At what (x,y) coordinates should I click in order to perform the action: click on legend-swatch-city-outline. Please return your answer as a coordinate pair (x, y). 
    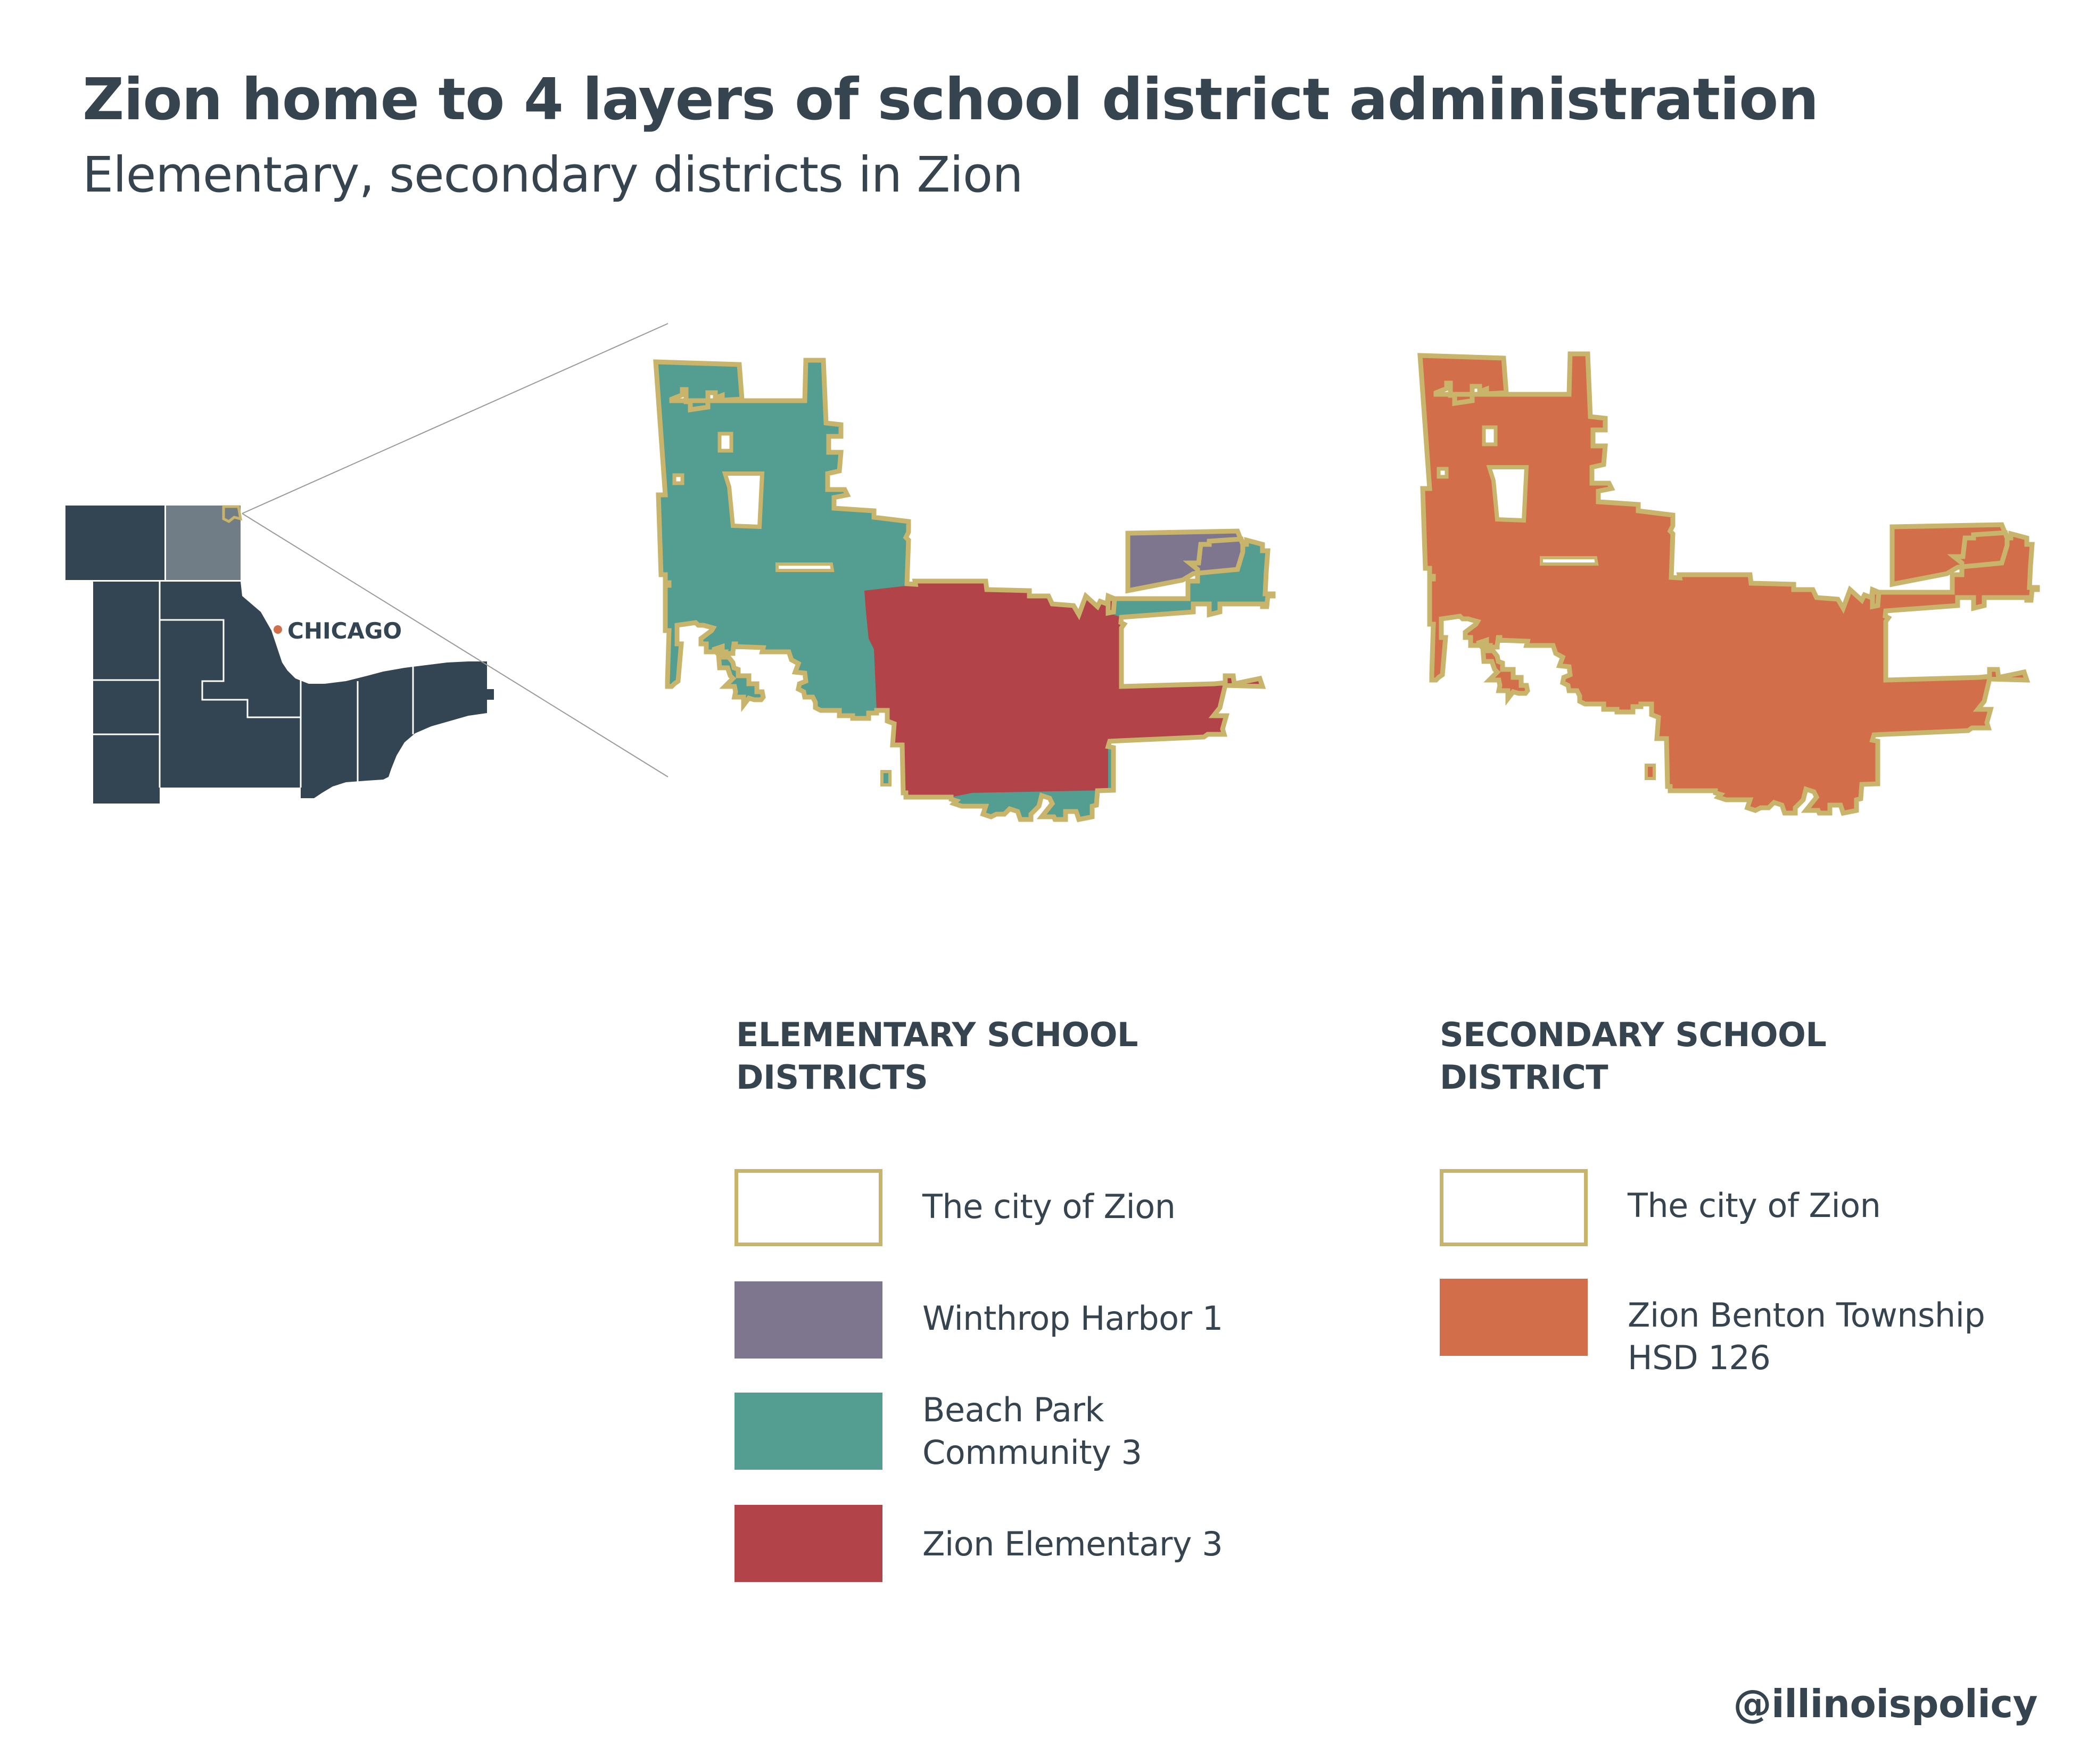
    Looking at the image, I should click on (808, 1207).